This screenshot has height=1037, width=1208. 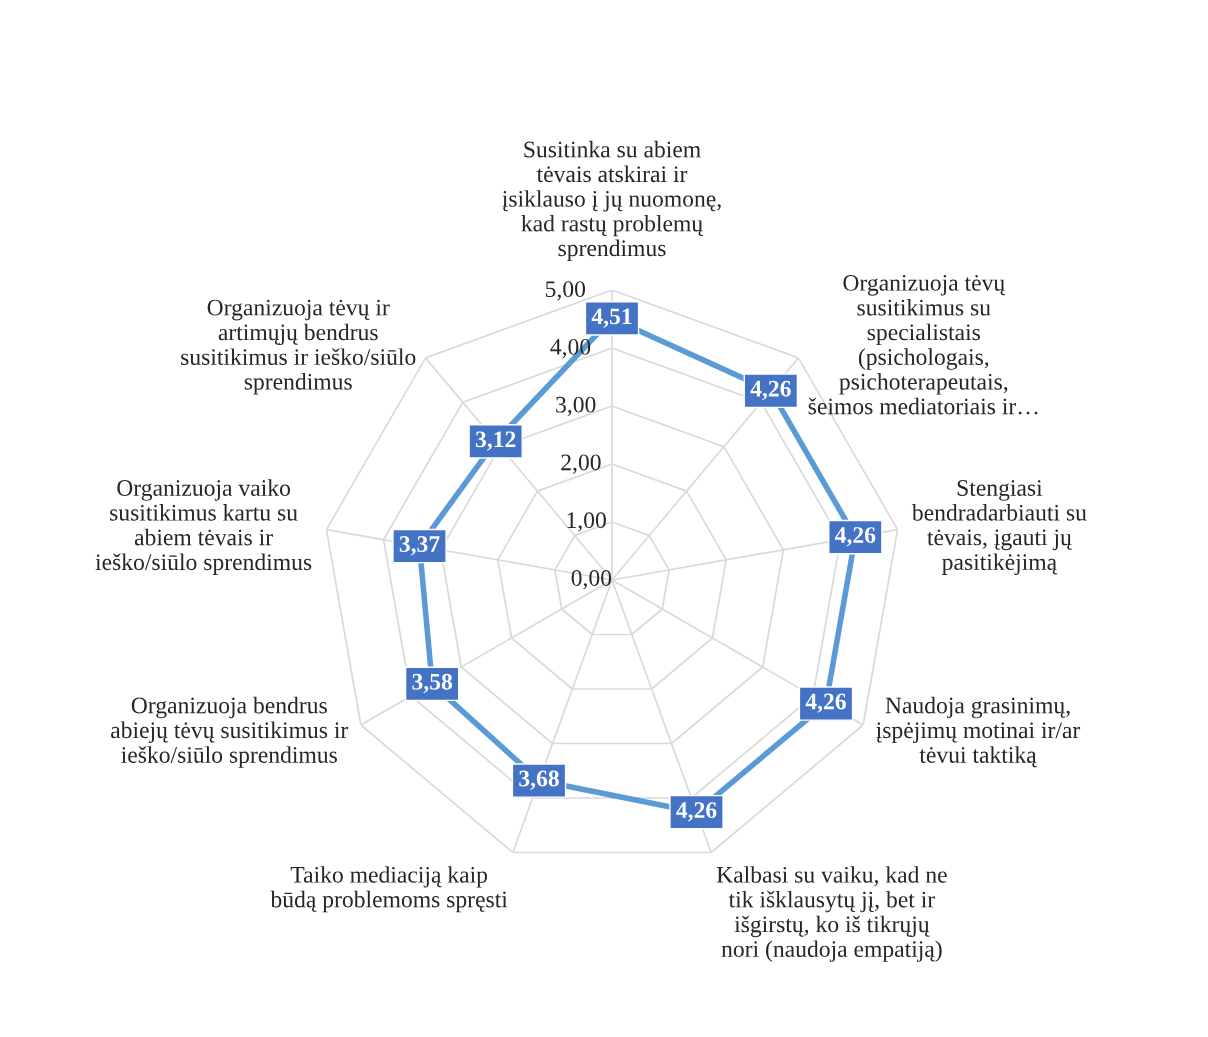 I want to click on data-label: 3,68, so click(x=539, y=780).